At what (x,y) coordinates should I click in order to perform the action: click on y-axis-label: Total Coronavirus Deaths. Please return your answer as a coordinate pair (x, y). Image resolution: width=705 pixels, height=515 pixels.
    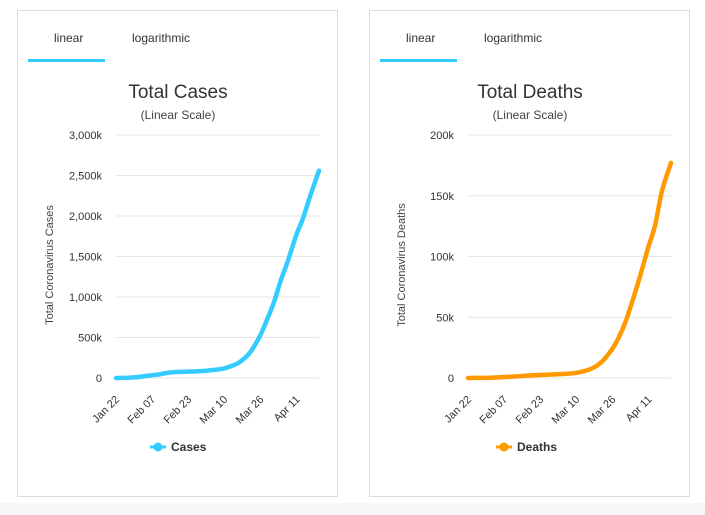
    Looking at the image, I should click on (402, 265).